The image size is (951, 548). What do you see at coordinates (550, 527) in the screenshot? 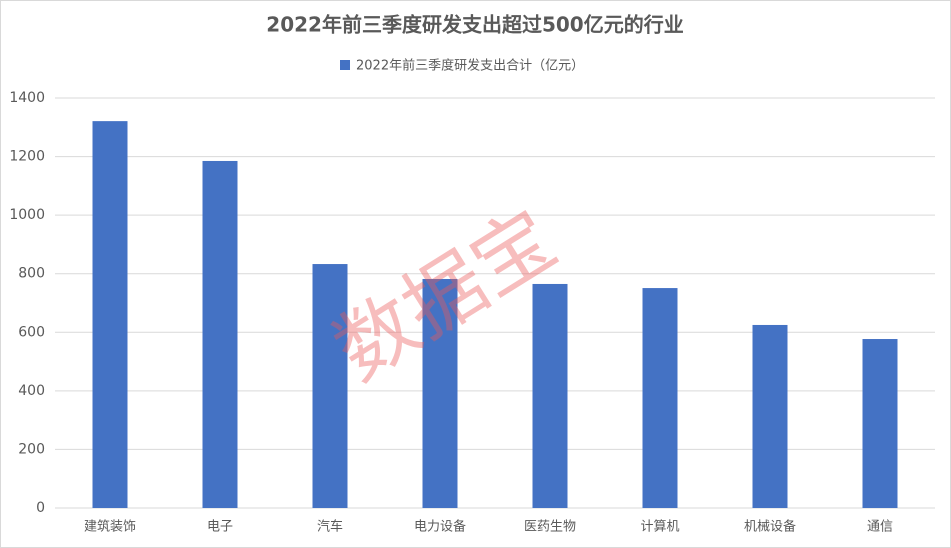
I see `x-tick-label: 医药生物` at bounding box center [550, 527].